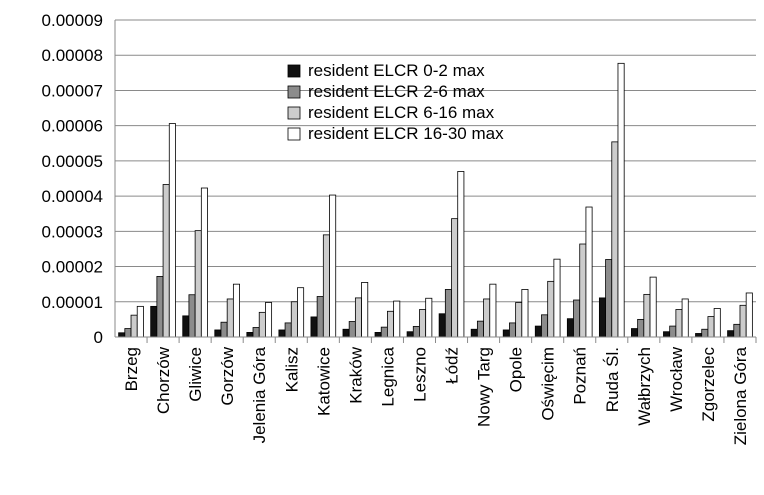 The image size is (764, 495). Describe the element at coordinates (708, 384) in the screenshot. I see `x-category-label: Zgorzelec` at that location.